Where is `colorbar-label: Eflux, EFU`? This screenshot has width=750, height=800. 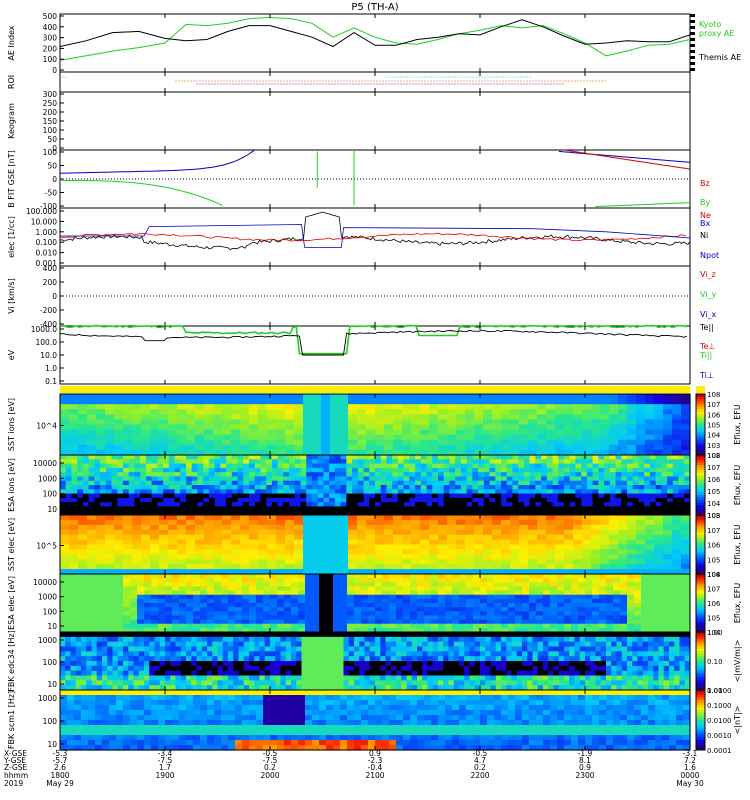 colorbar-label: Eflux, EFU is located at coordinates (737, 485).